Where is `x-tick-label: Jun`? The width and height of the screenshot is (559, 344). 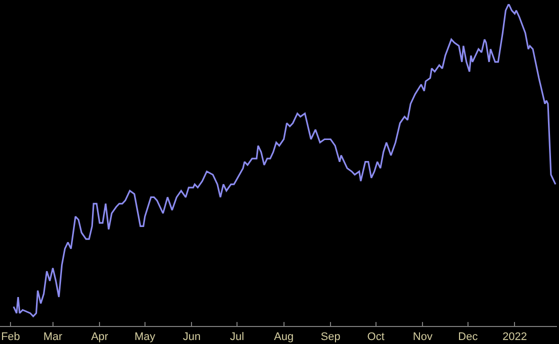 x-tick-label: Jun is located at coordinates (191, 337).